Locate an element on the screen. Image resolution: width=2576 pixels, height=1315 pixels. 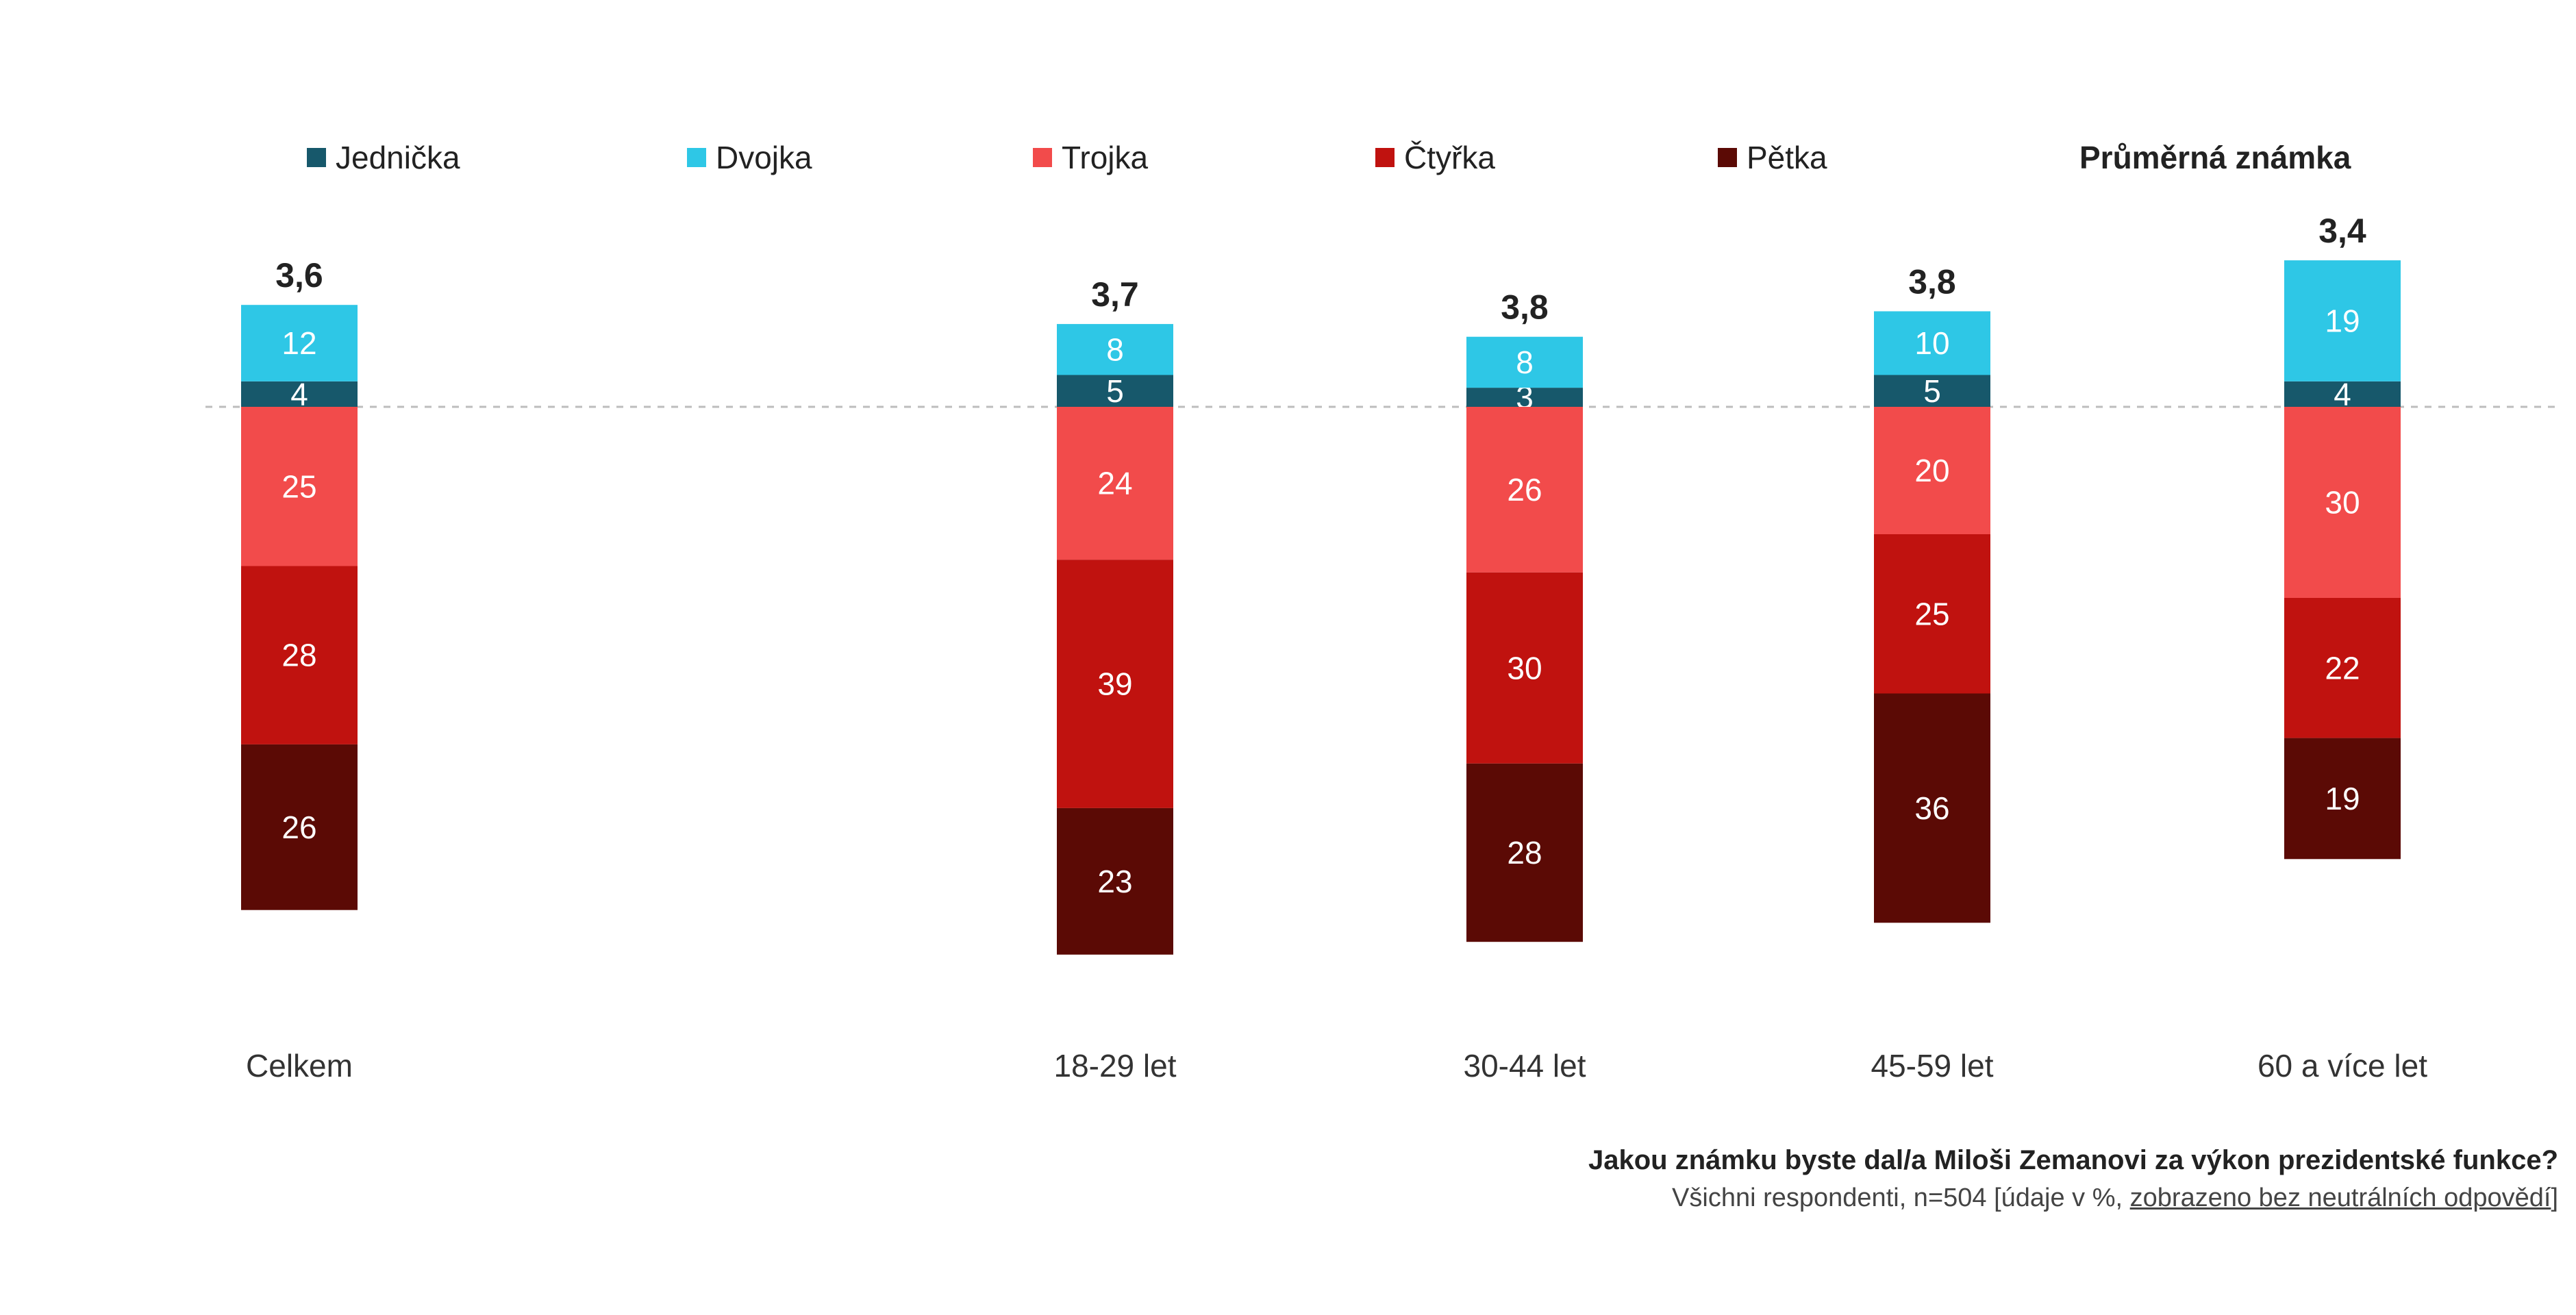
survey-note-underlined: zobrazeno bez neutrálních odpovědí is located at coordinates (2340, 1198).